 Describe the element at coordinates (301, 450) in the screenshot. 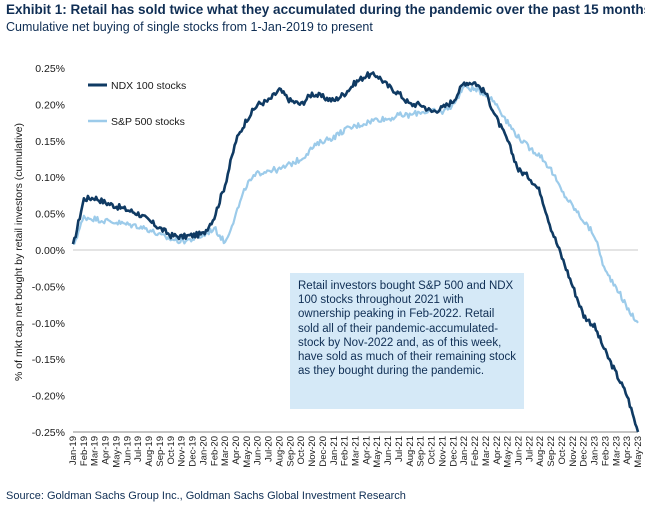

I see `x-tick-label: Oct-20` at that location.